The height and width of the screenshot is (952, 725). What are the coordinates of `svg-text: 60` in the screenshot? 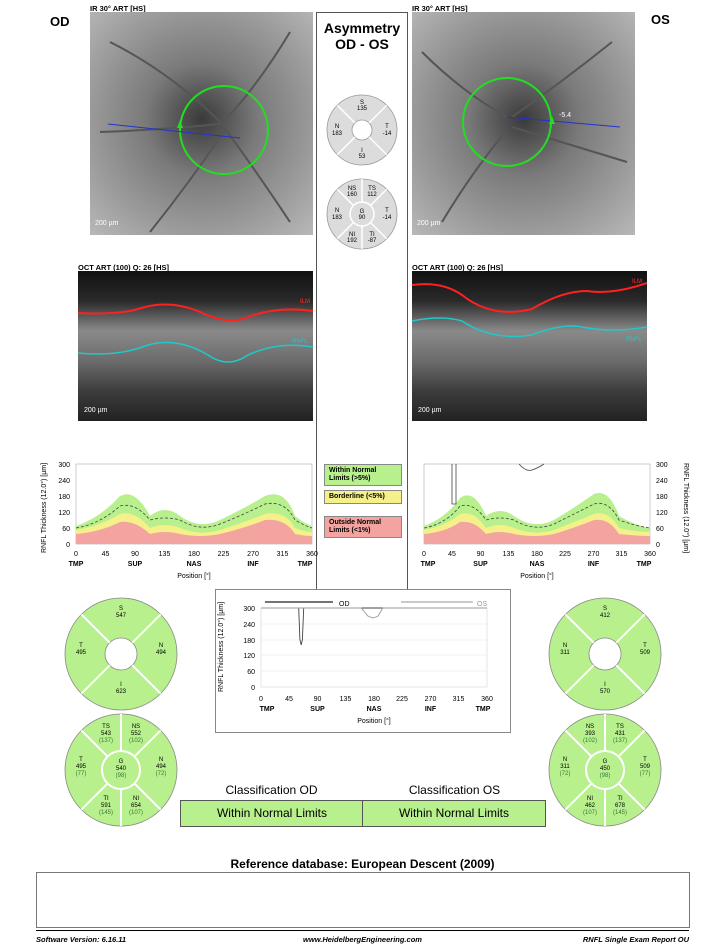 It's located at (251, 672).